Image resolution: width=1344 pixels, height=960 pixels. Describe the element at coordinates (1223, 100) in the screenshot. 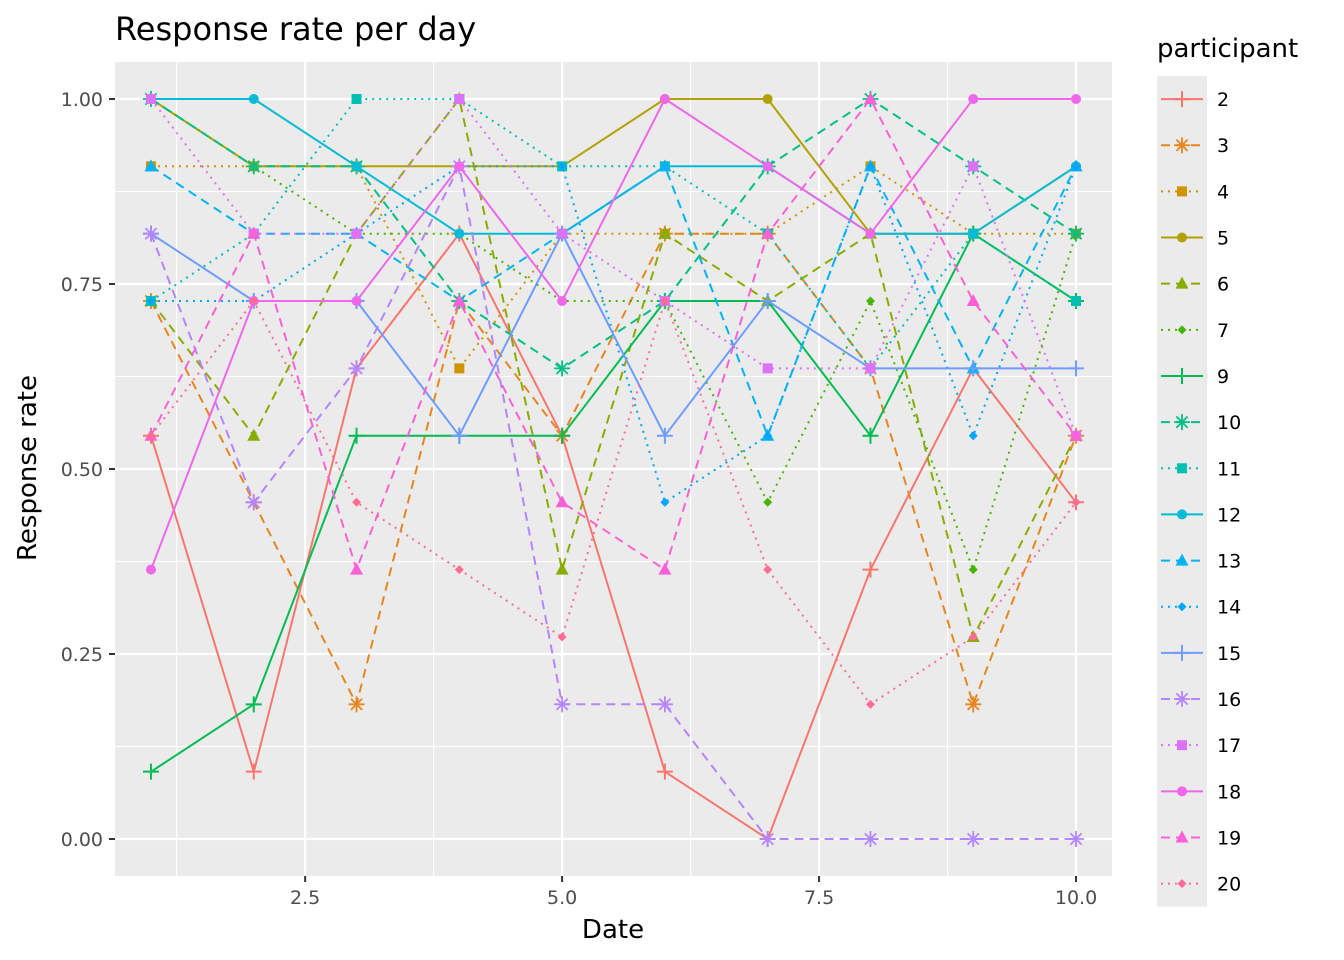

I see `legend-label: 2` at that location.